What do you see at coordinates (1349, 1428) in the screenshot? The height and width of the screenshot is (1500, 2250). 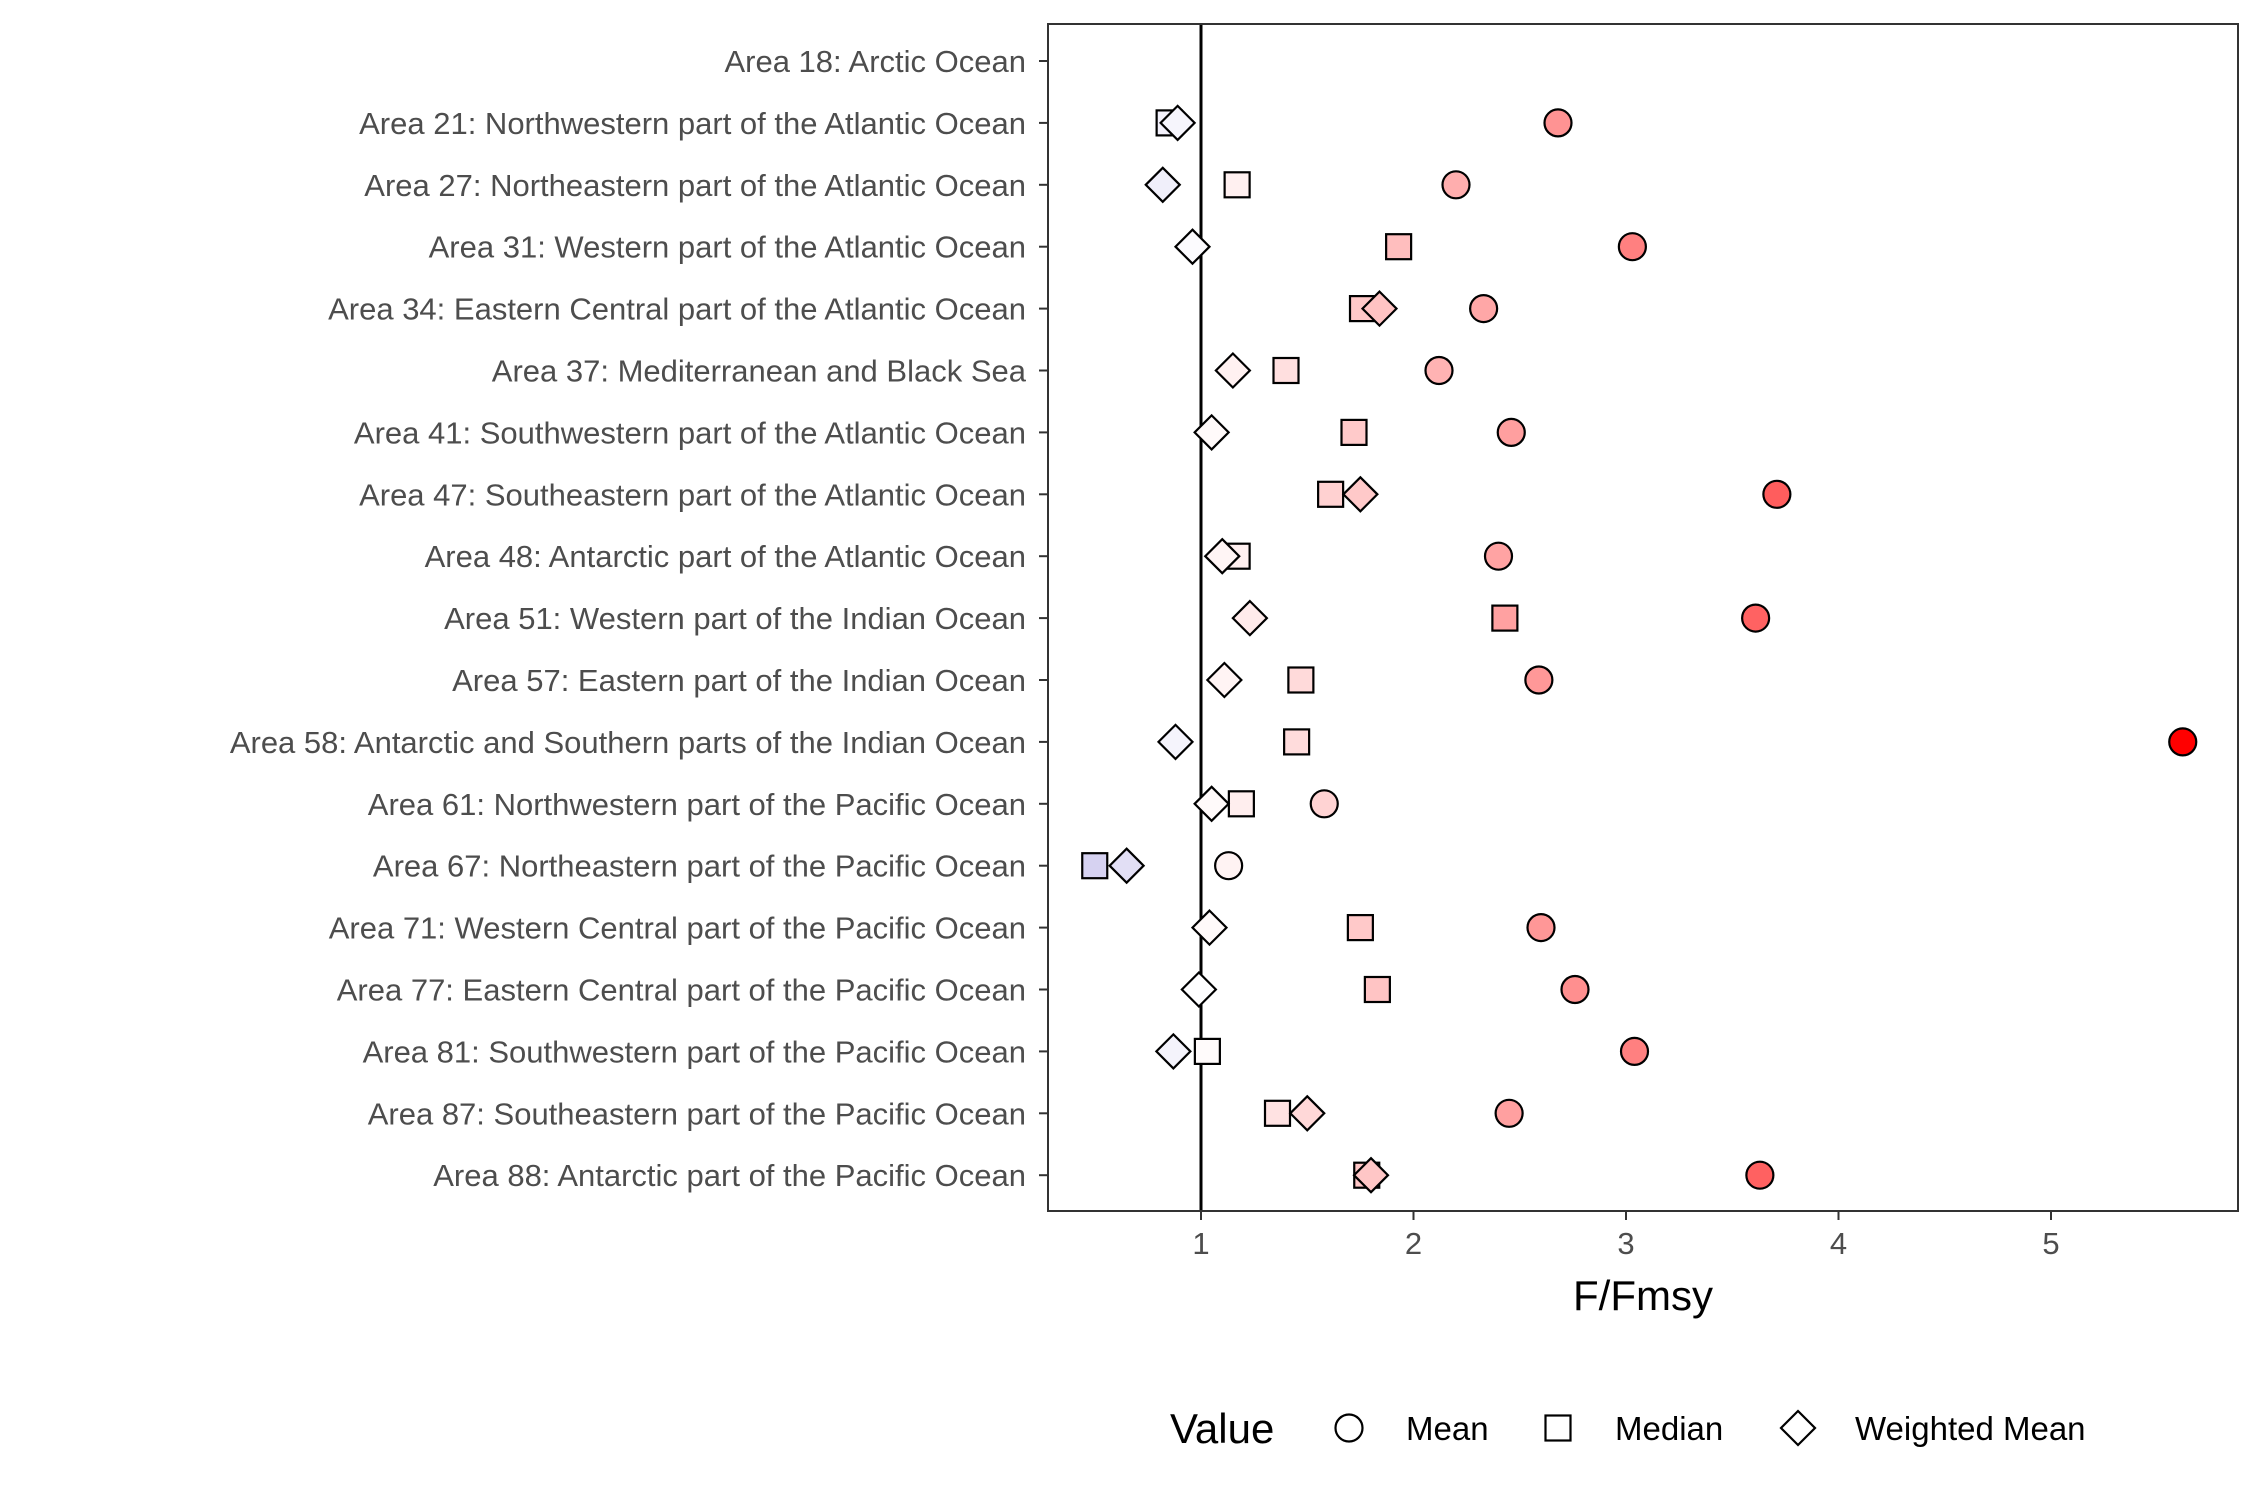 I see `legend-circle-key` at bounding box center [1349, 1428].